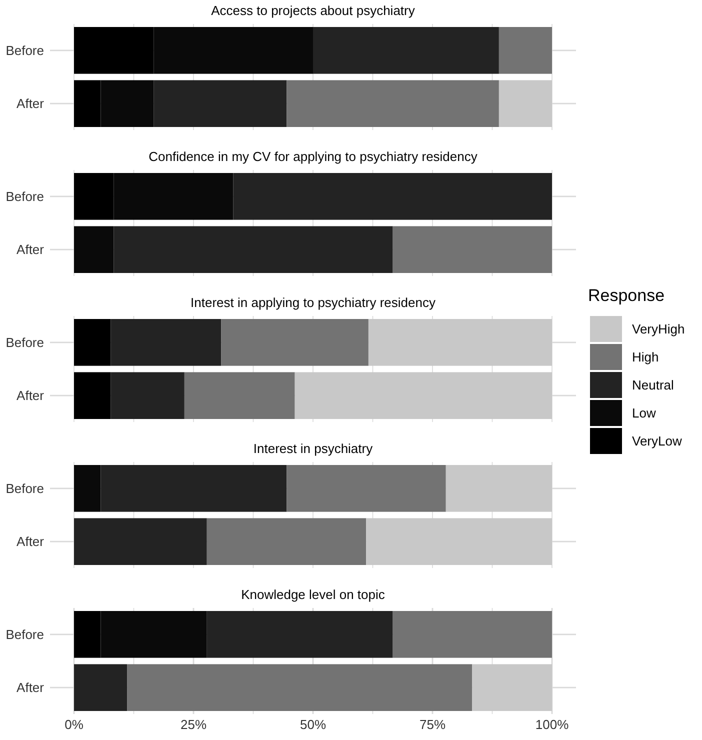  I want to click on legend-title: Response, so click(626, 295).